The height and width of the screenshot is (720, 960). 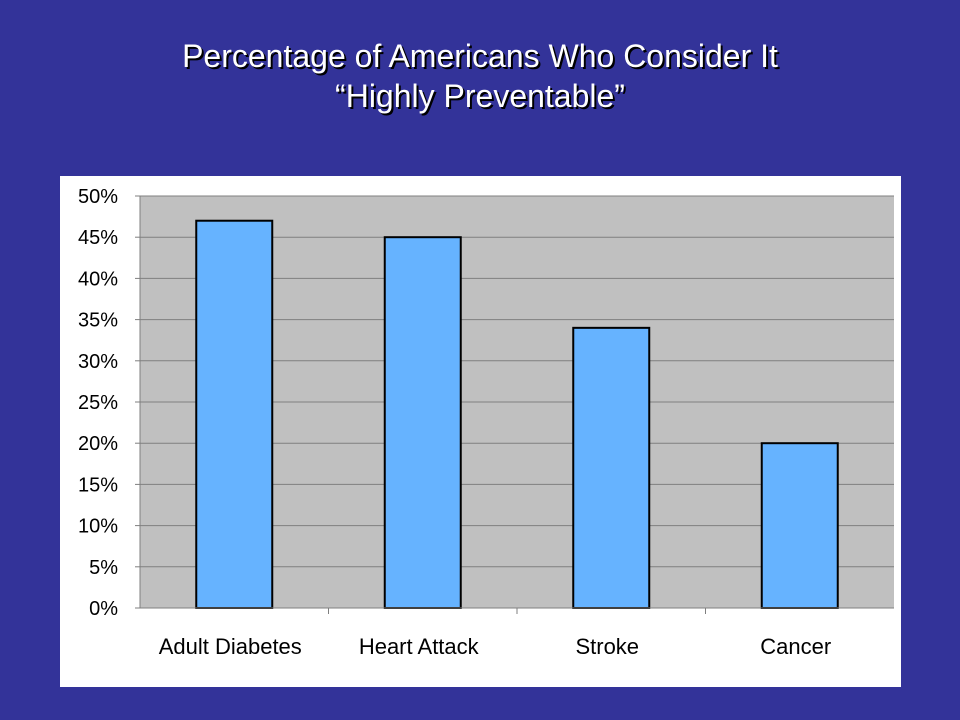 What do you see at coordinates (103, 568) in the screenshot?
I see `y-tick-label: 5%` at bounding box center [103, 568].